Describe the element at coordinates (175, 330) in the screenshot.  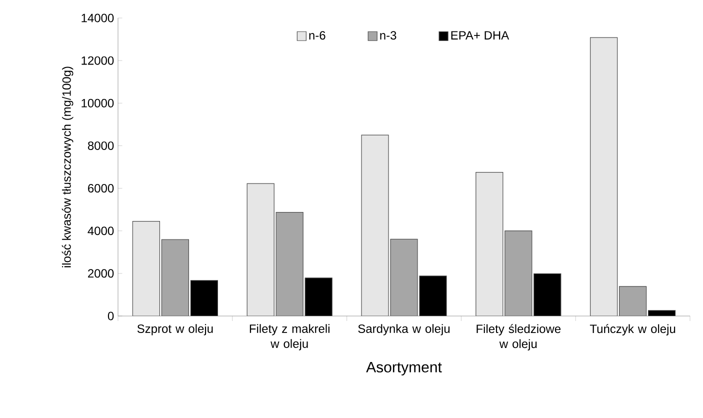
I see `x-tick-label: Szprot w oleju` at that location.